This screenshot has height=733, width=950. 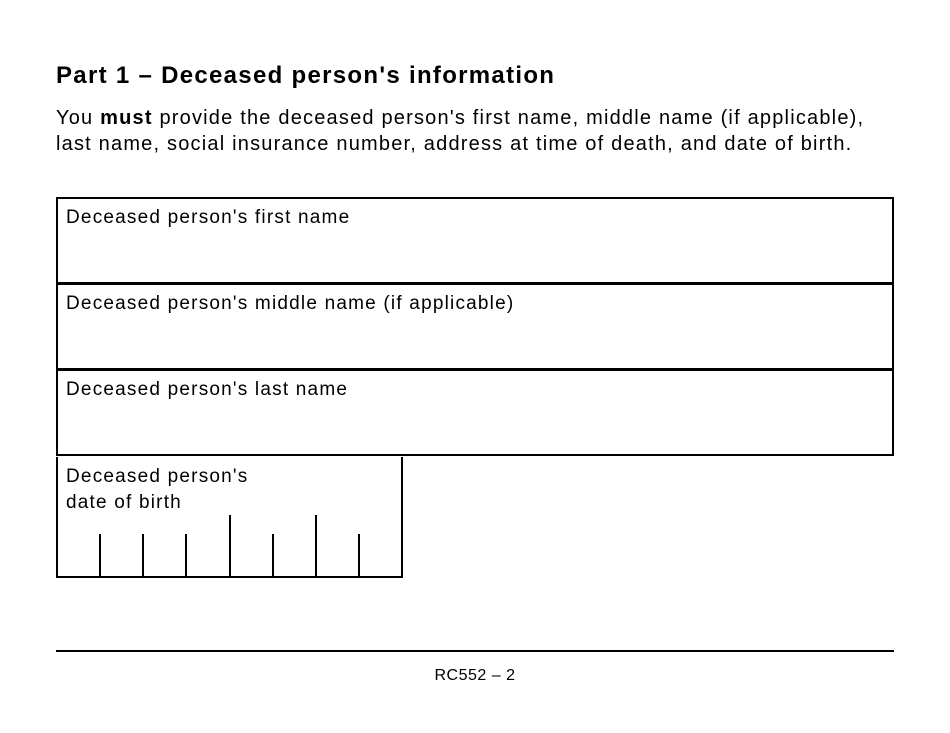 I want to click on first-name-label: Deceased person's first name, so click(x=208, y=217).